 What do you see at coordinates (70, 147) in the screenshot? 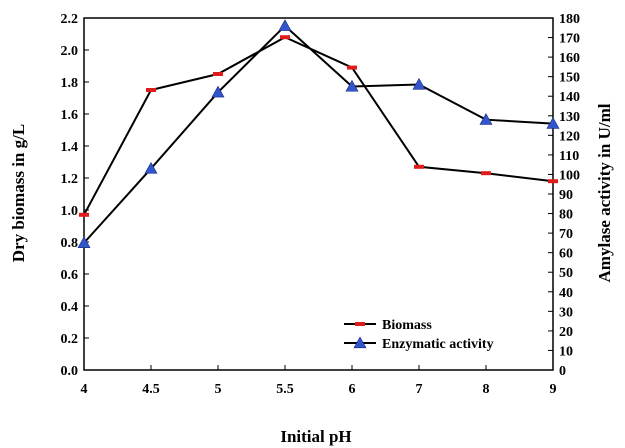
I see `y-left-tick-label: 1.4` at bounding box center [70, 147].